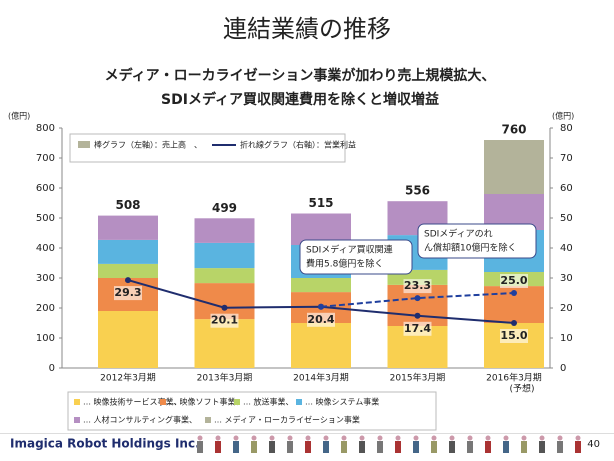 The height and width of the screenshot is (461, 614). What do you see at coordinates (566, 188) in the screenshot?
I see `y2-tick-label: 60` at bounding box center [566, 188].